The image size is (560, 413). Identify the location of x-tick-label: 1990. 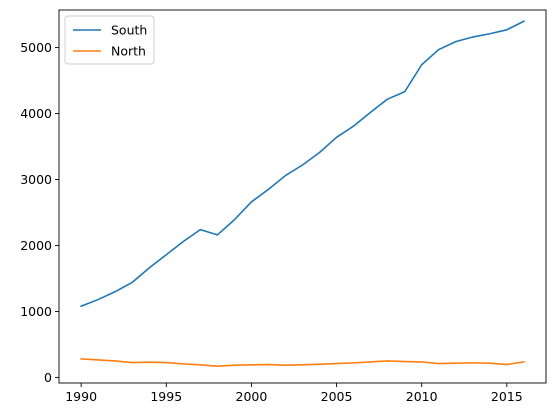
(81, 396).